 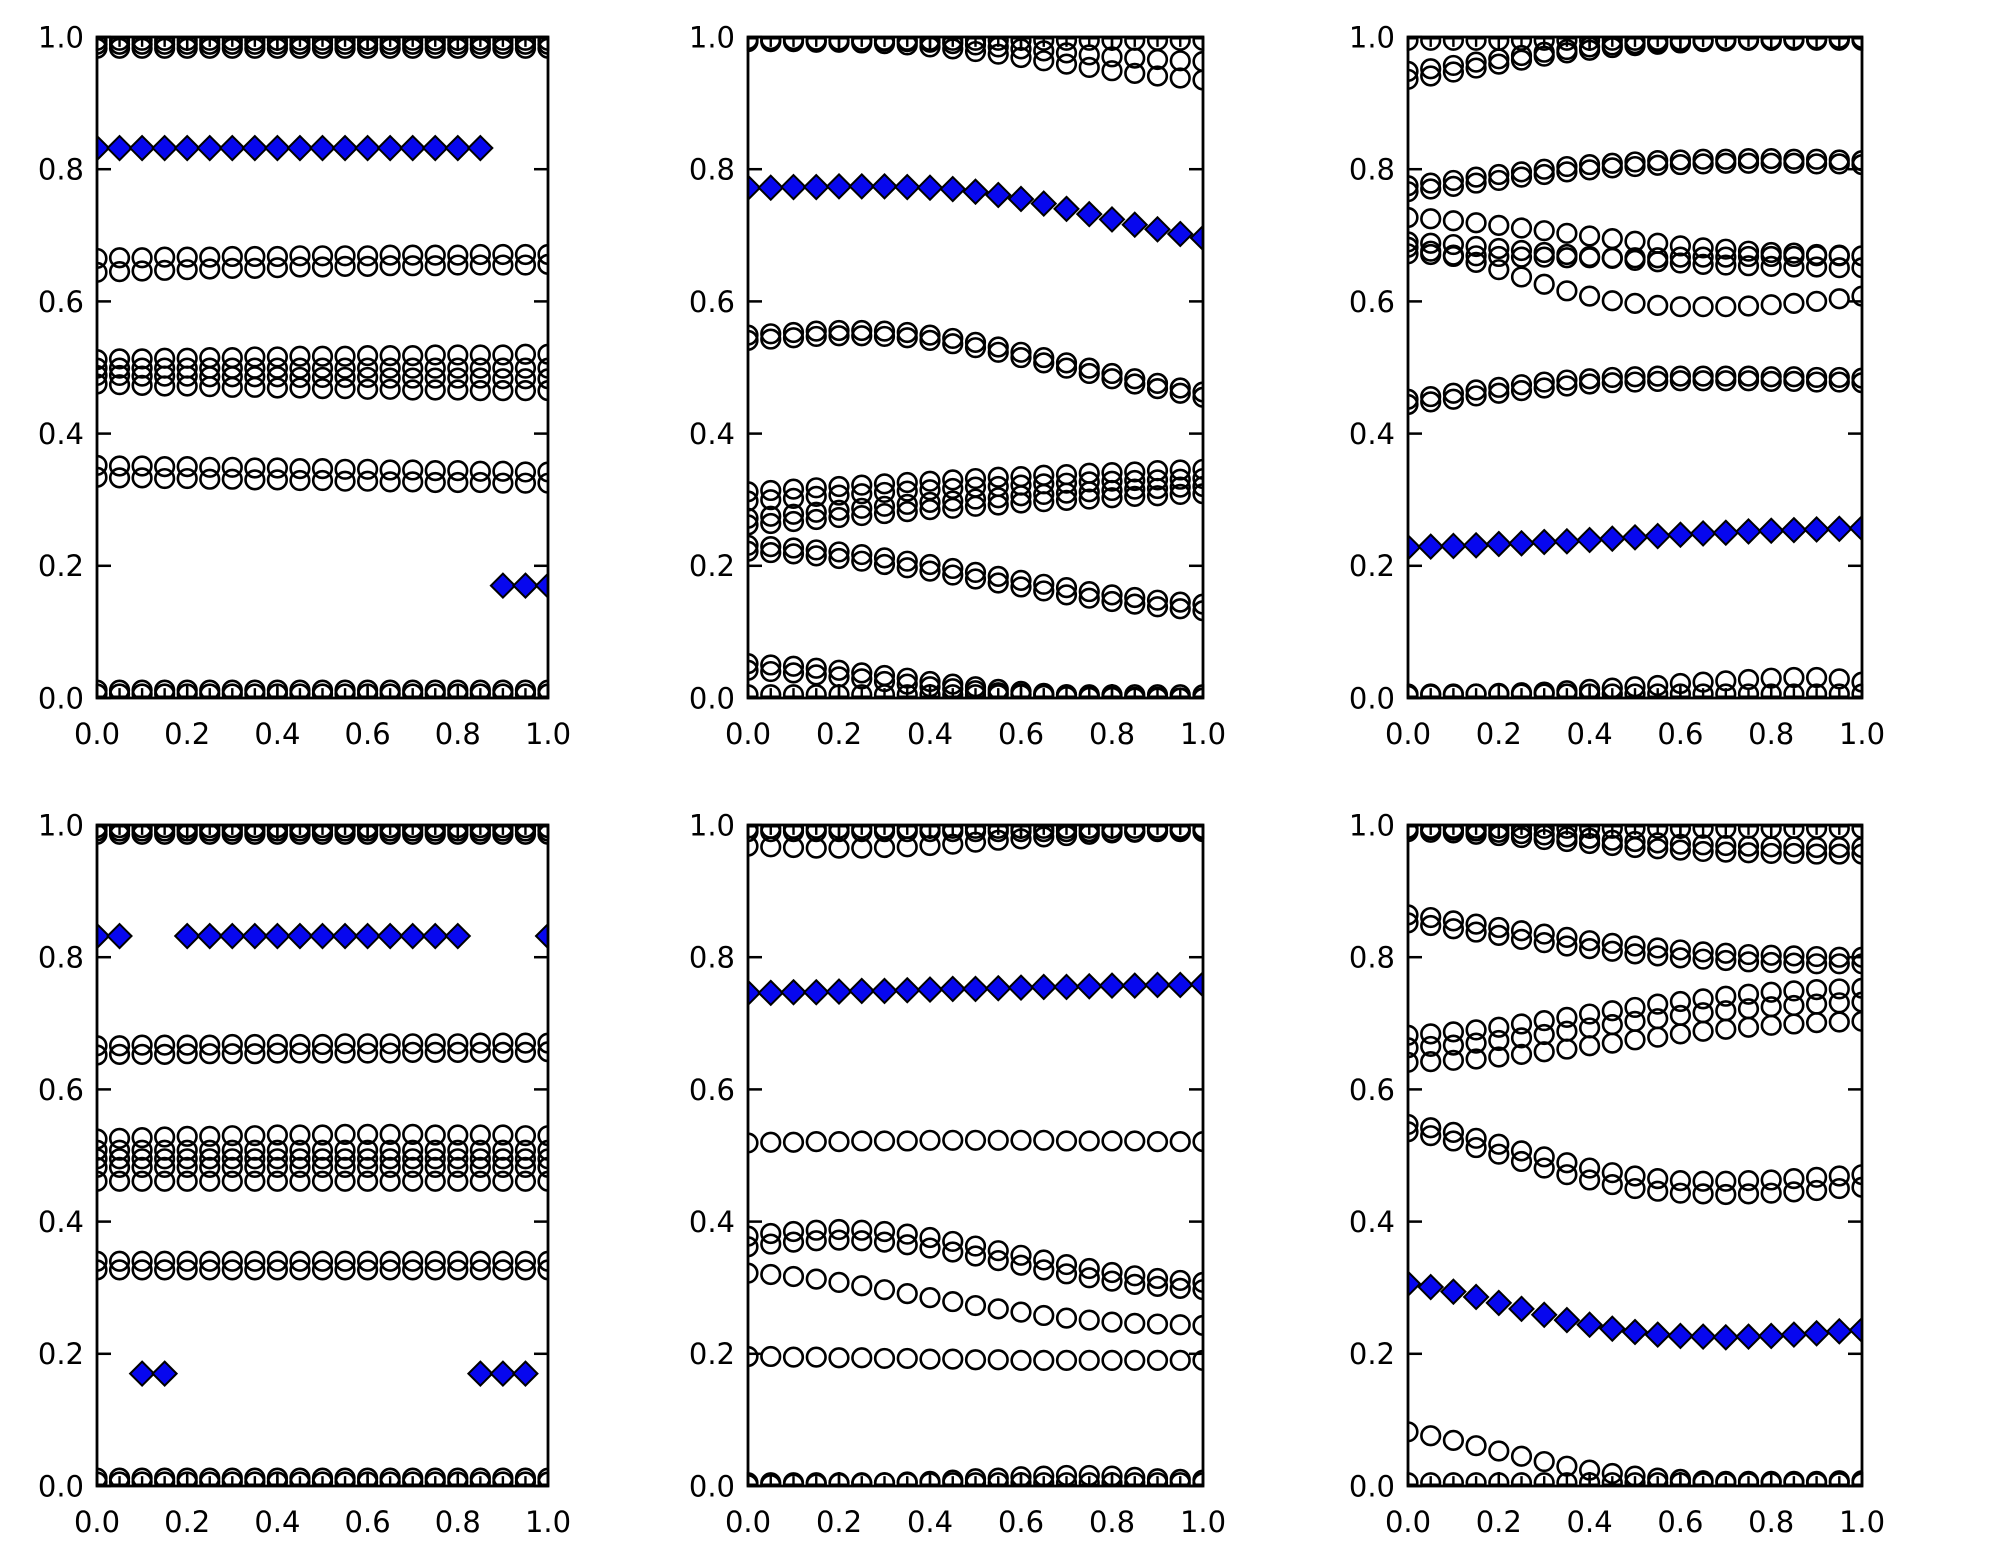 What do you see at coordinates (712, 1222) in the screenshot?
I see `y-tick-label: 0.4` at bounding box center [712, 1222].